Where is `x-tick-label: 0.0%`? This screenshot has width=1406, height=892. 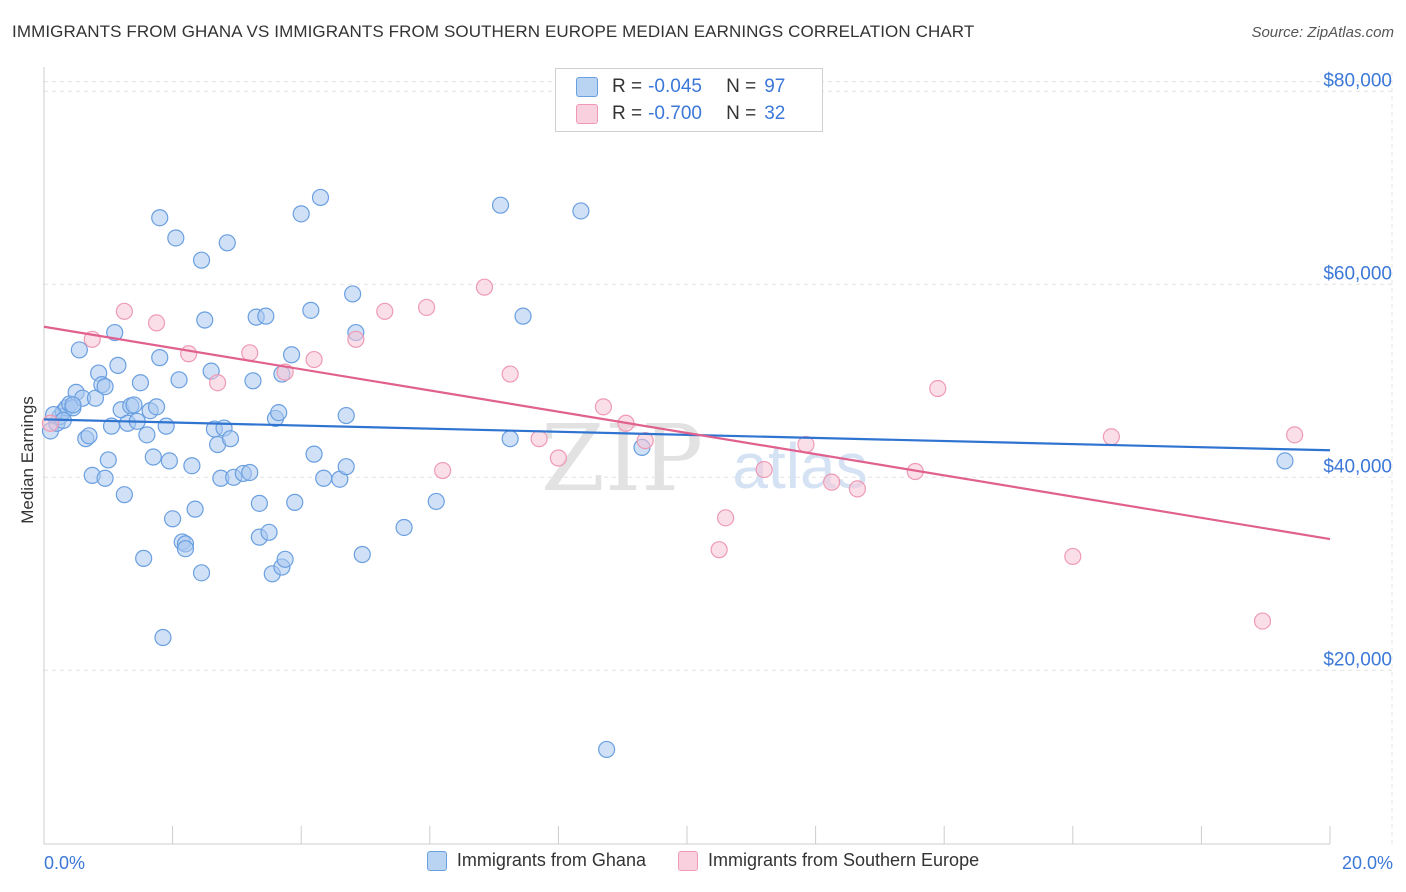
x-tick-label: 0.0% is located at coordinates (64, 863).